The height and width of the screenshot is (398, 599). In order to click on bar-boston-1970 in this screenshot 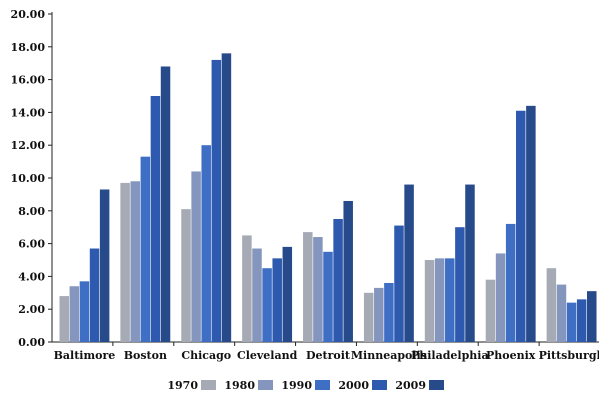, I will do `click(125, 262)`.